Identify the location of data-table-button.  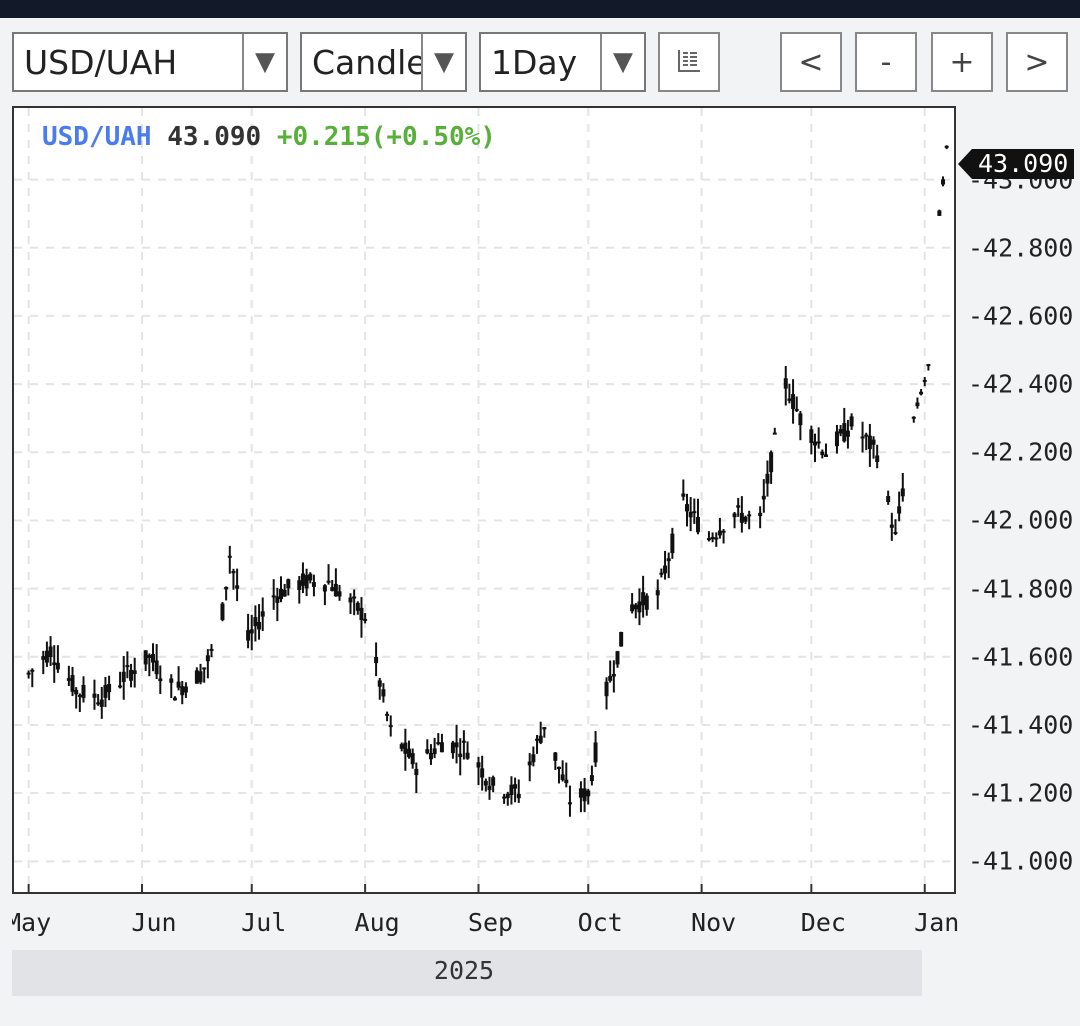
(689, 62).